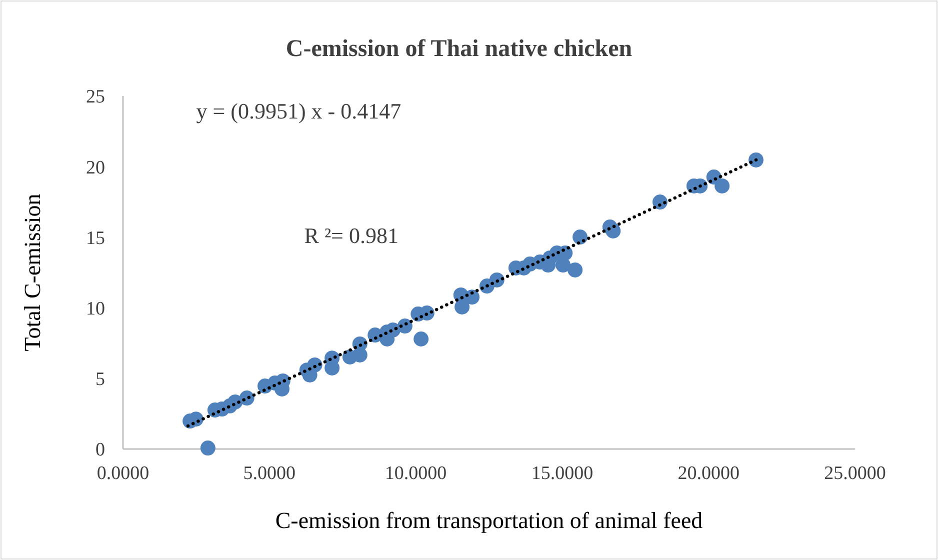 The height and width of the screenshot is (560, 938). What do you see at coordinates (95, 238) in the screenshot?
I see `y-tick-label: 15` at bounding box center [95, 238].